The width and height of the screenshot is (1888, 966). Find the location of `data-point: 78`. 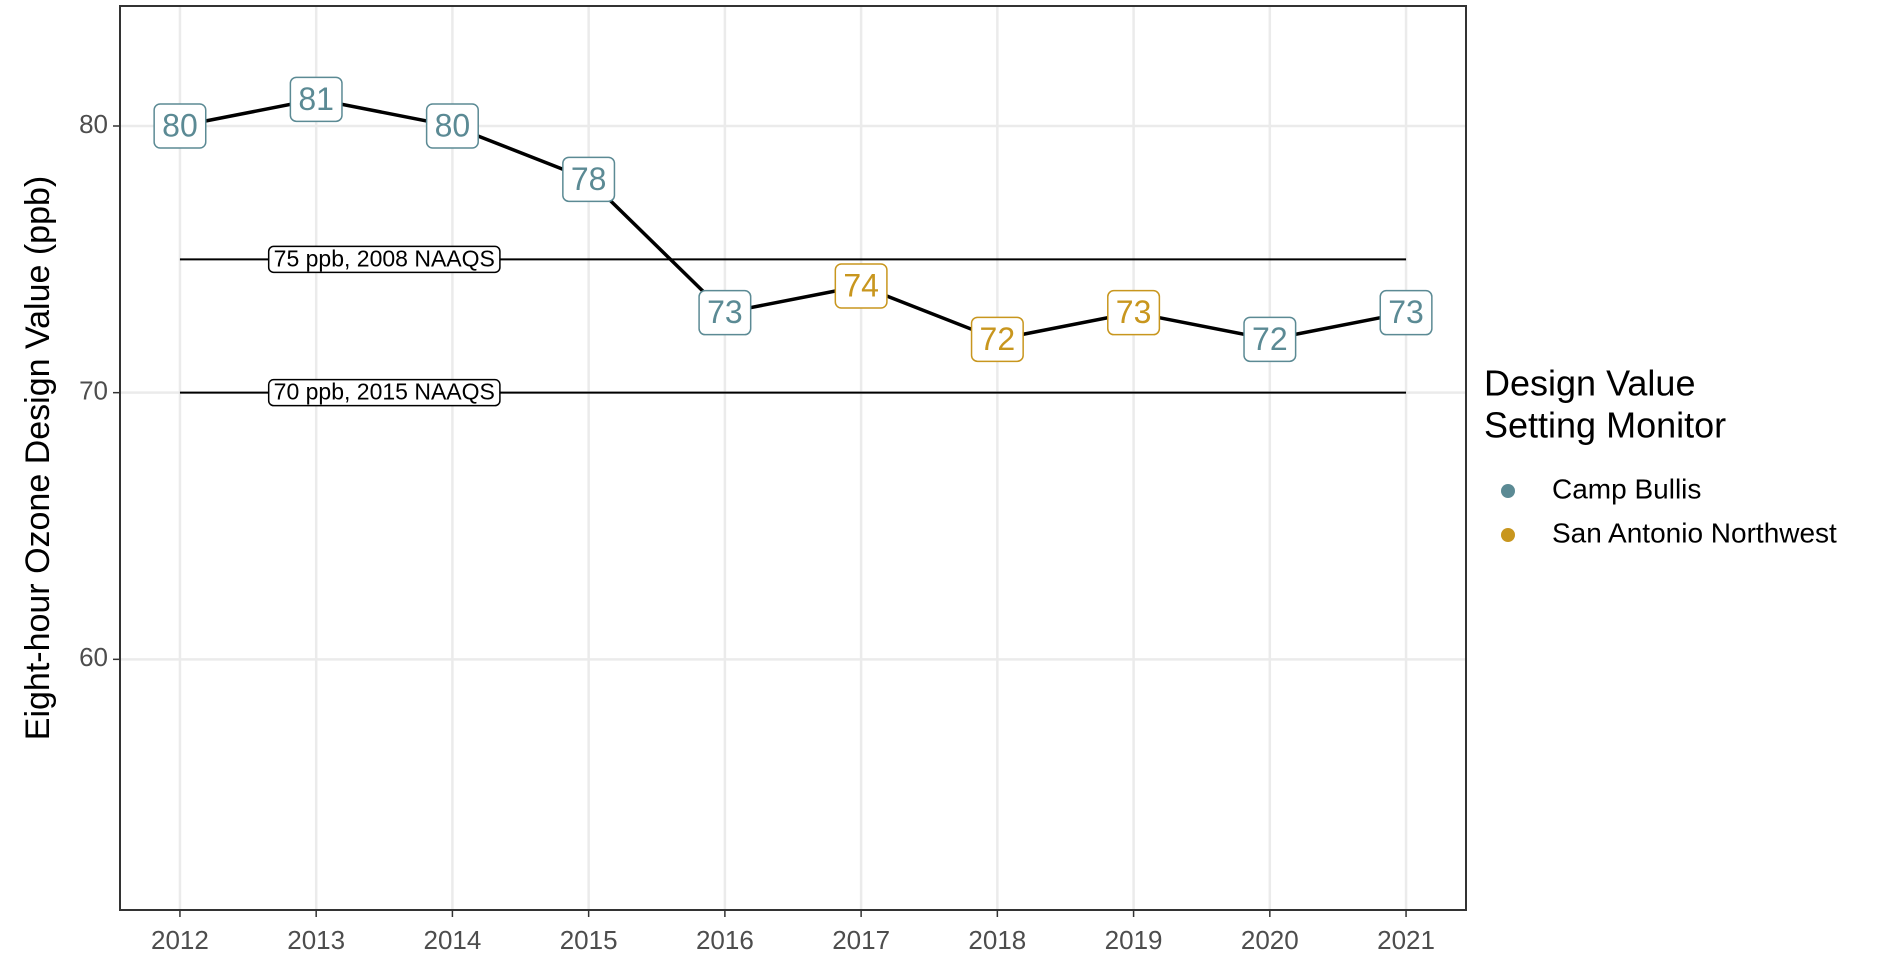

data-point: 78 is located at coordinates (589, 179).